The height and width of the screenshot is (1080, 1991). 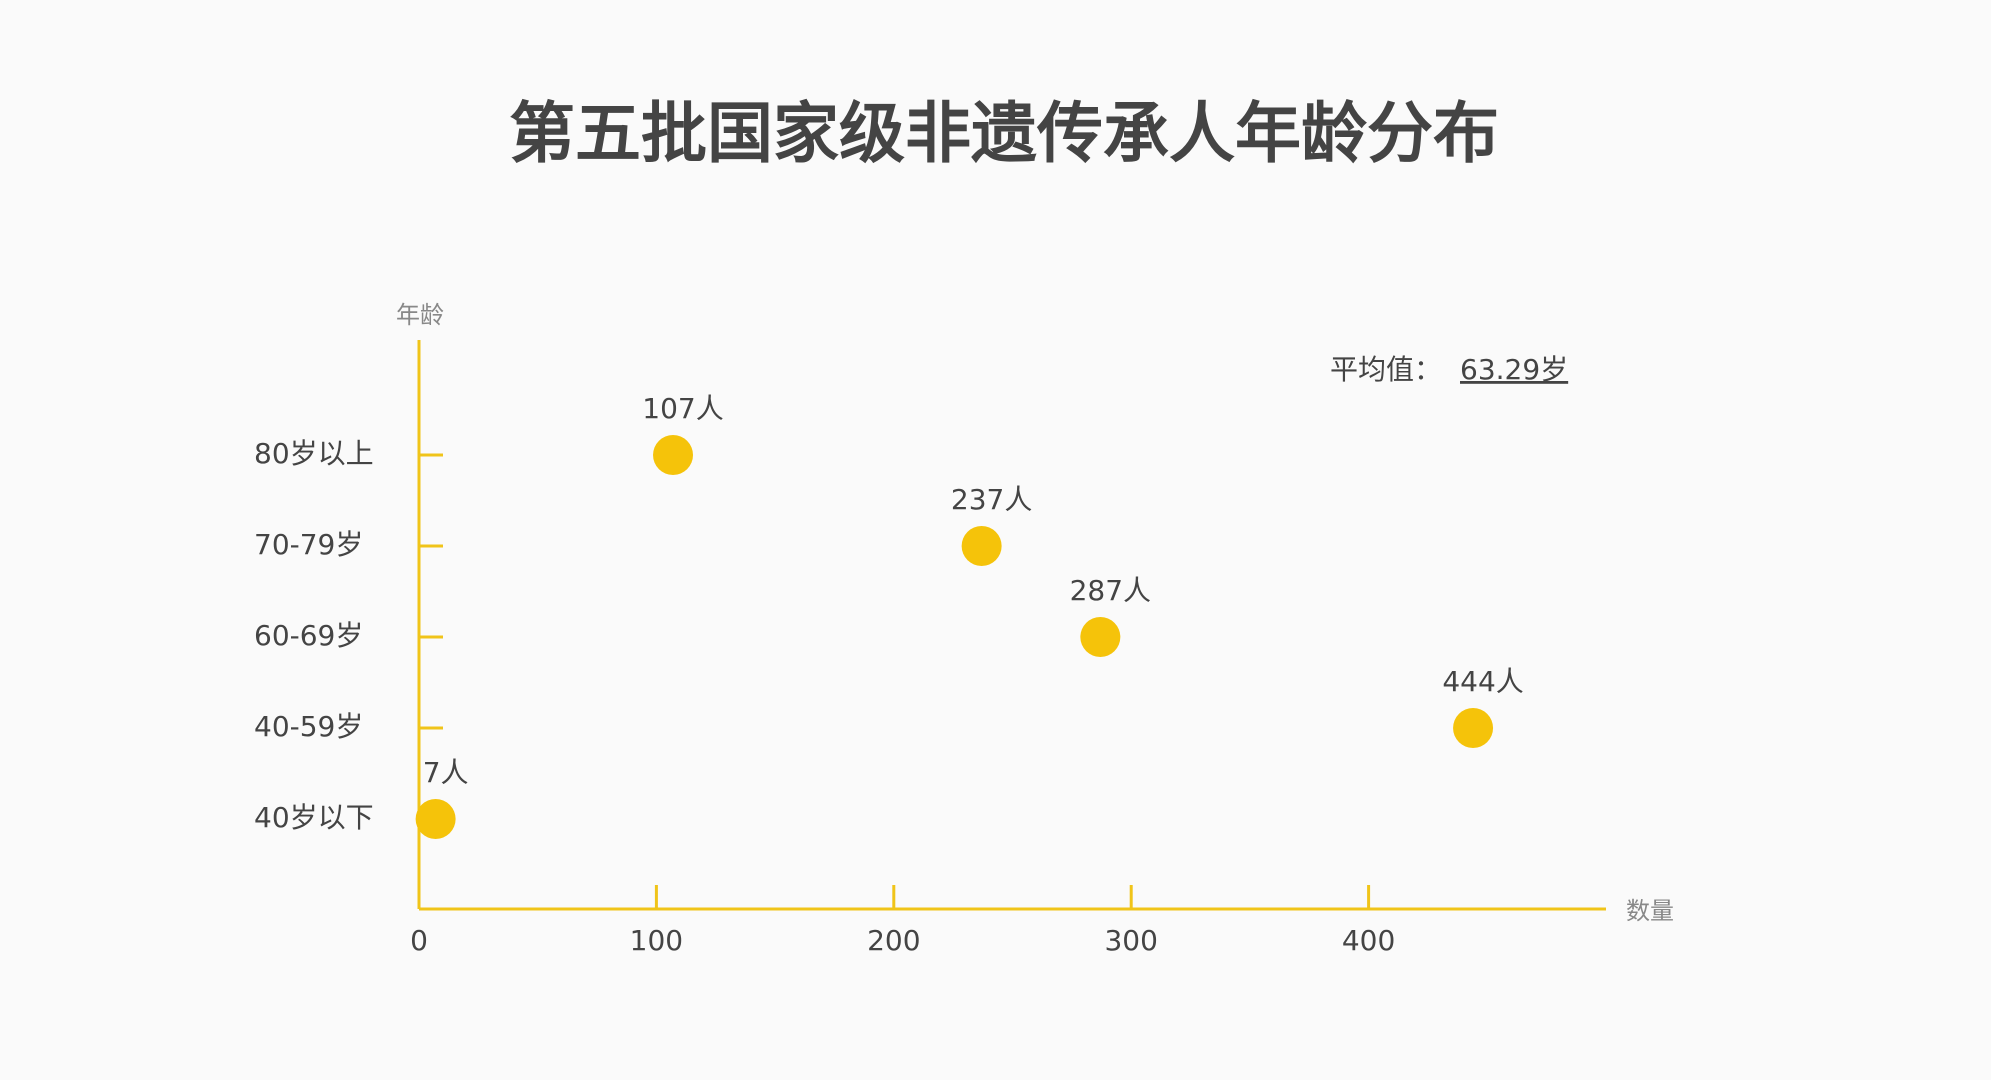 I want to click on y-tick-label: 40-59岁, so click(x=308, y=726).